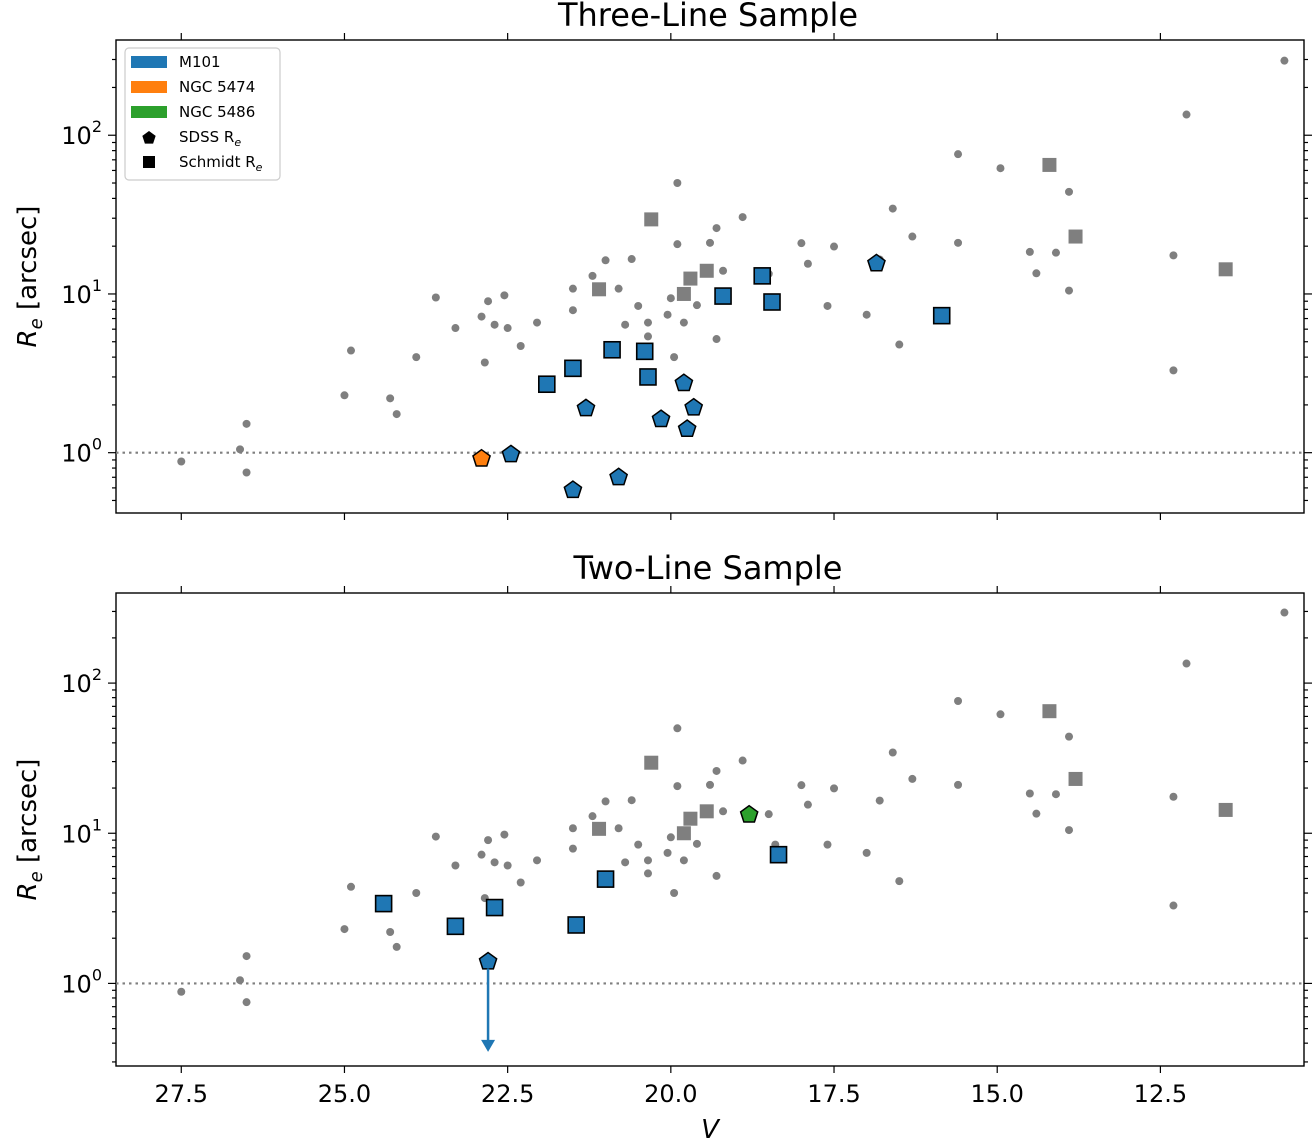 The width and height of the screenshot is (1316, 1145). What do you see at coordinates (708, 568) in the screenshot?
I see `panel-title: Two-Line Sample` at bounding box center [708, 568].